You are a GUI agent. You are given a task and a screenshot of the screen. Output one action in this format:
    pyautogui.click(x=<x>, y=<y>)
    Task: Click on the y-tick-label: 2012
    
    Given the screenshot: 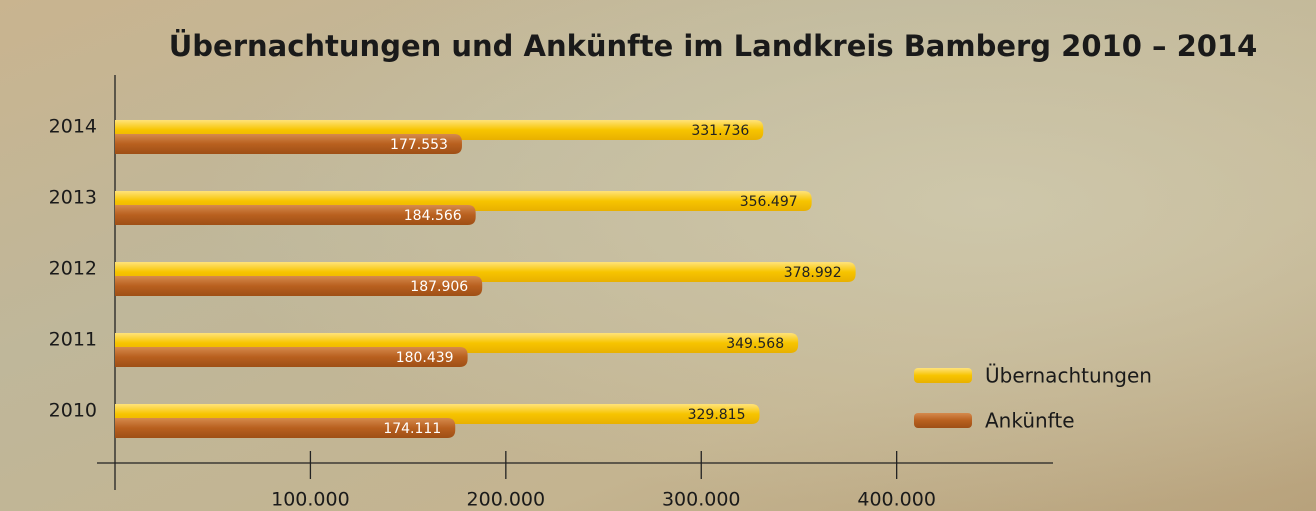 What is the action you would take?
    pyautogui.click(x=73, y=269)
    